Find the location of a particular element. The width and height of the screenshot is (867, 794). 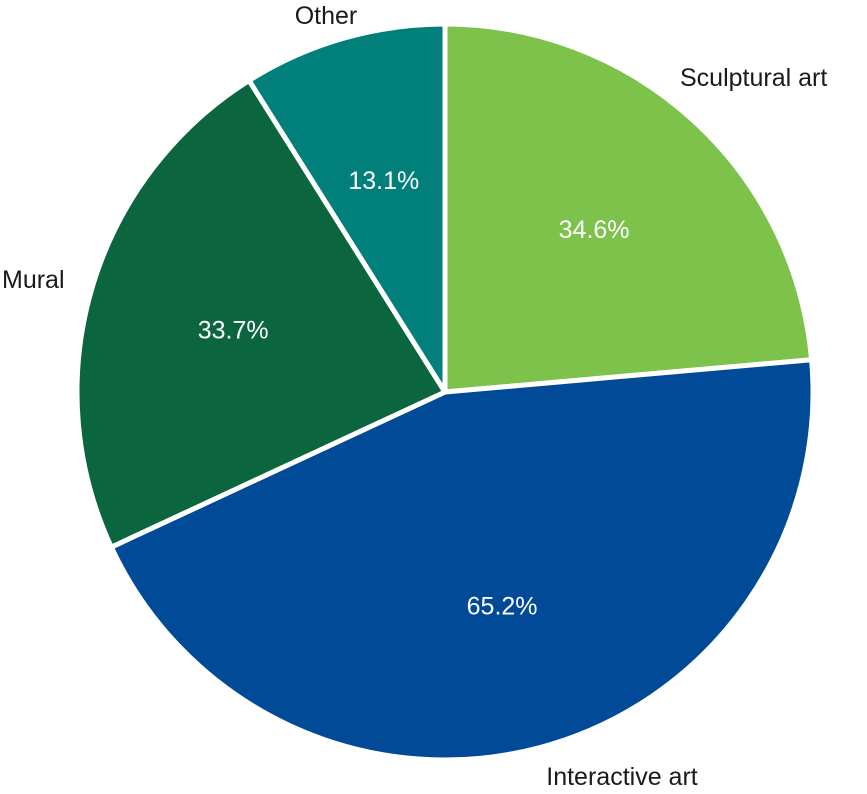

percent-label-other: 13.1% is located at coordinates (383, 181).